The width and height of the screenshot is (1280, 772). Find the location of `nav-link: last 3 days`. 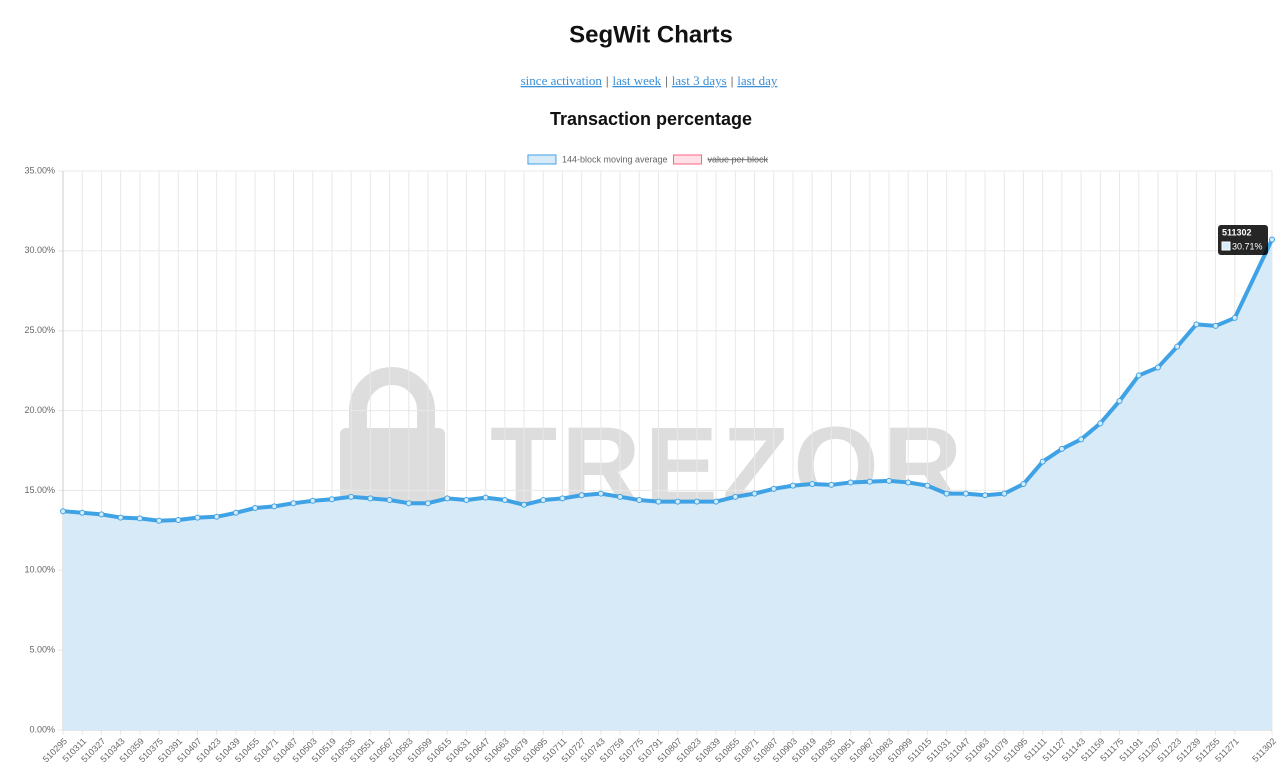

nav-link: last 3 days is located at coordinates (699, 80).